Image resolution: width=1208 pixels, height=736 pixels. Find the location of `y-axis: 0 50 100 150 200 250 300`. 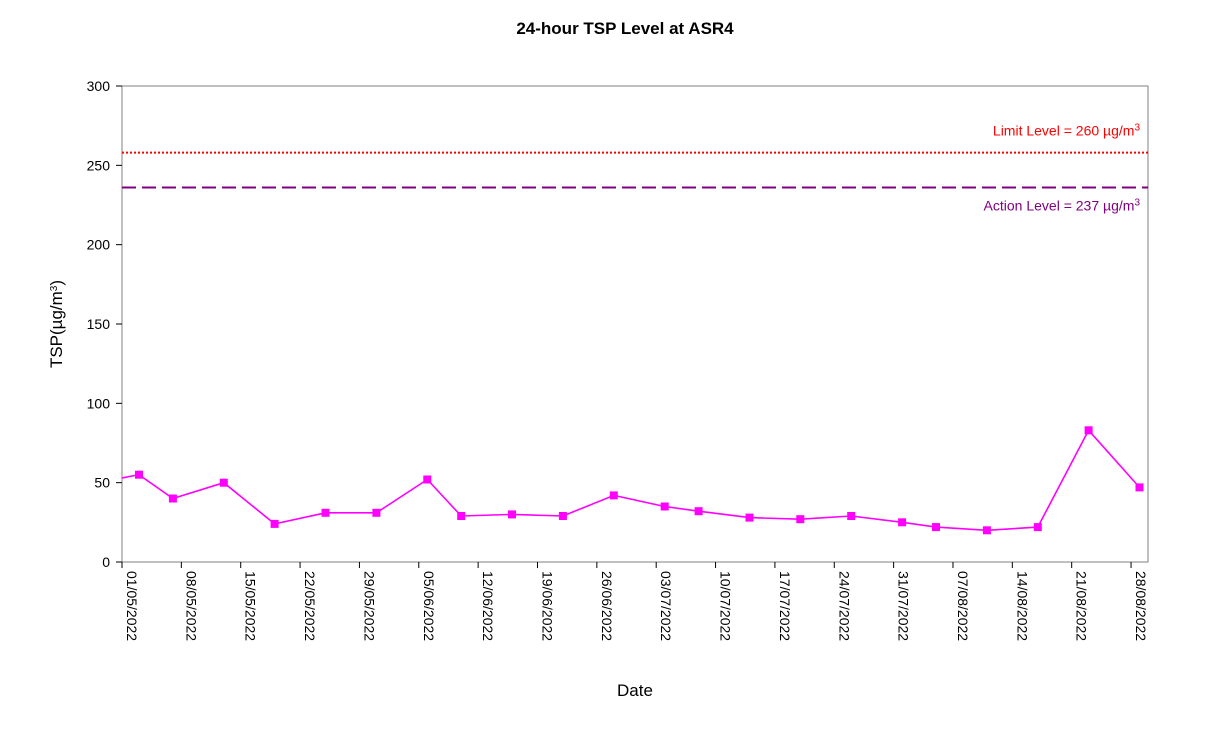

y-axis: 0 50 100 150 200 250 300 is located at coordinates (104, 324).